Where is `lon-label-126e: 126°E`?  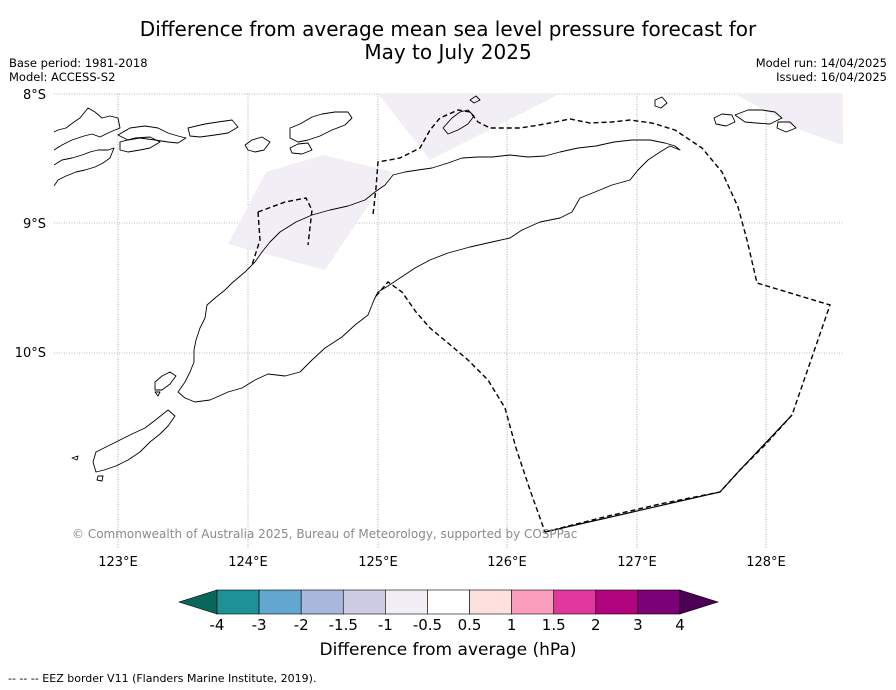 lon-label-126e: 126°E is located at coordinates (507, 562).